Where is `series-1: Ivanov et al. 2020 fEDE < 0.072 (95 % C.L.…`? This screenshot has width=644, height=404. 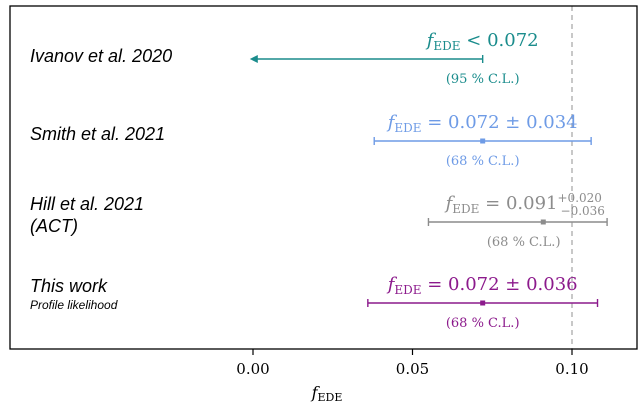
series-1: Ivanov et al. 2020 fEDE < 0.072 (95 % C.L.… is located at coordinates (284, 58).